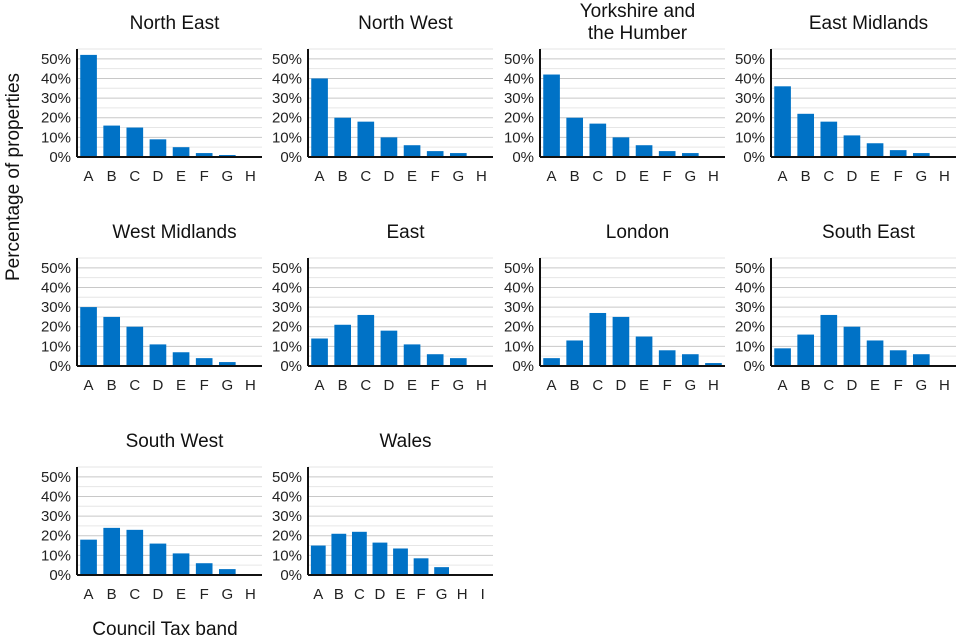 This screenshot has width=960, height=640. What do you see at coordinates (405, 441) in the screenshot?
I see `panel-title: Wales` at bounding box center [405, 441].